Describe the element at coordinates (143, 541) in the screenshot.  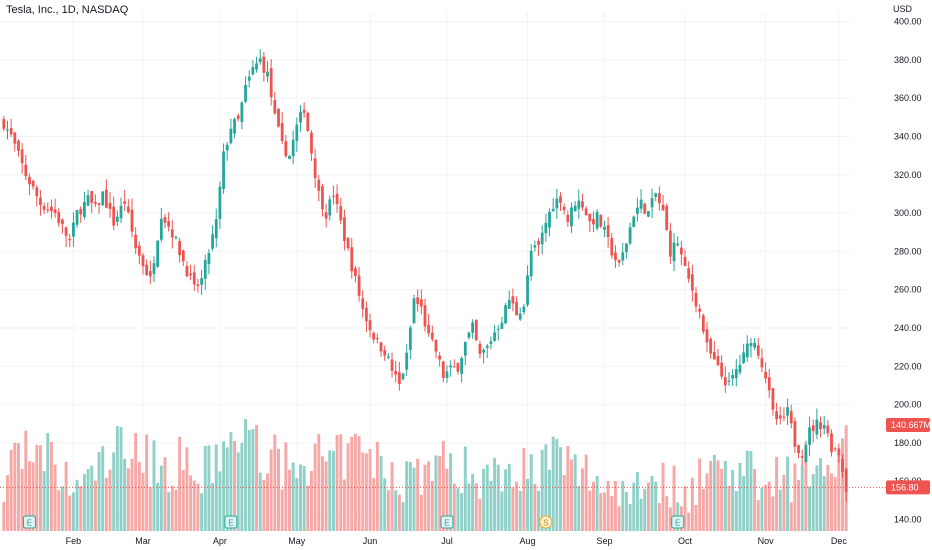
I see `x-month-label: Mar` at that location.